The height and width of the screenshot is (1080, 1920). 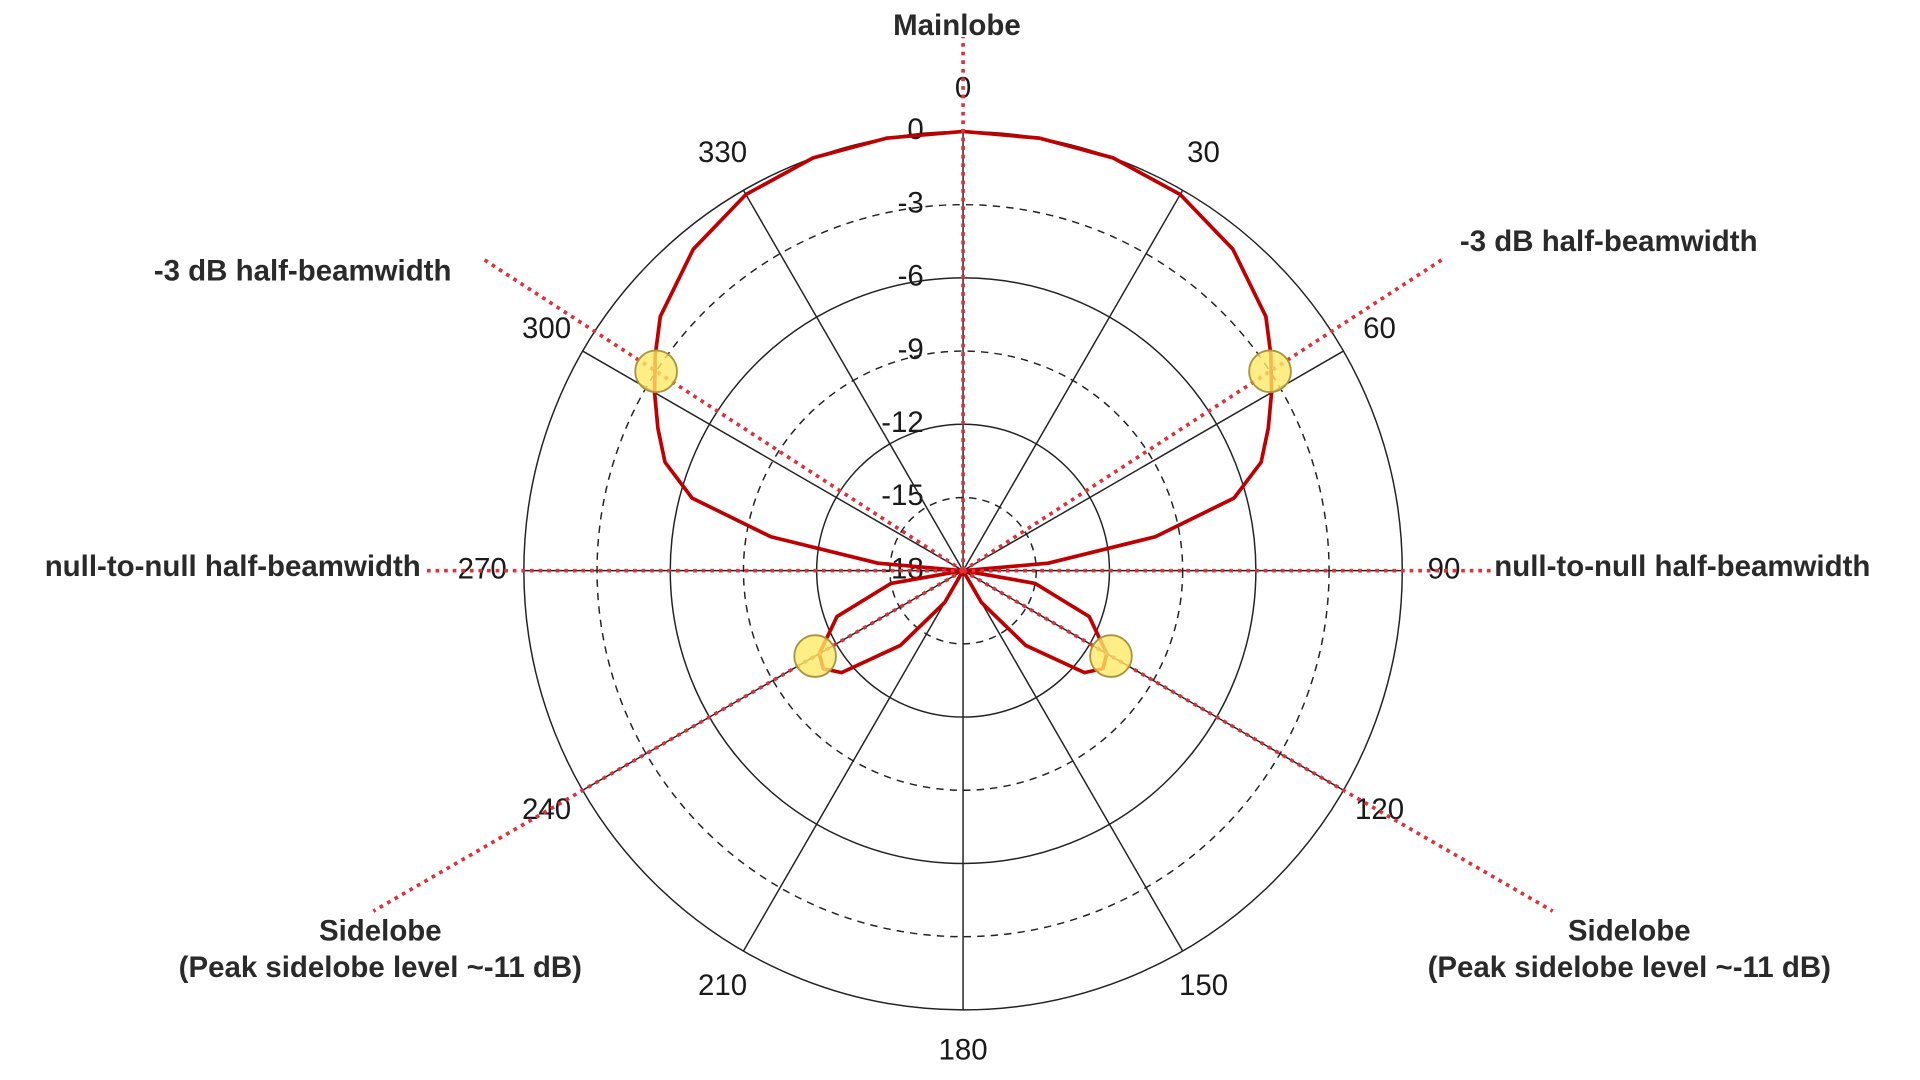 I want to click on theta-tick-label: 60, so click(x=1379, y=328).